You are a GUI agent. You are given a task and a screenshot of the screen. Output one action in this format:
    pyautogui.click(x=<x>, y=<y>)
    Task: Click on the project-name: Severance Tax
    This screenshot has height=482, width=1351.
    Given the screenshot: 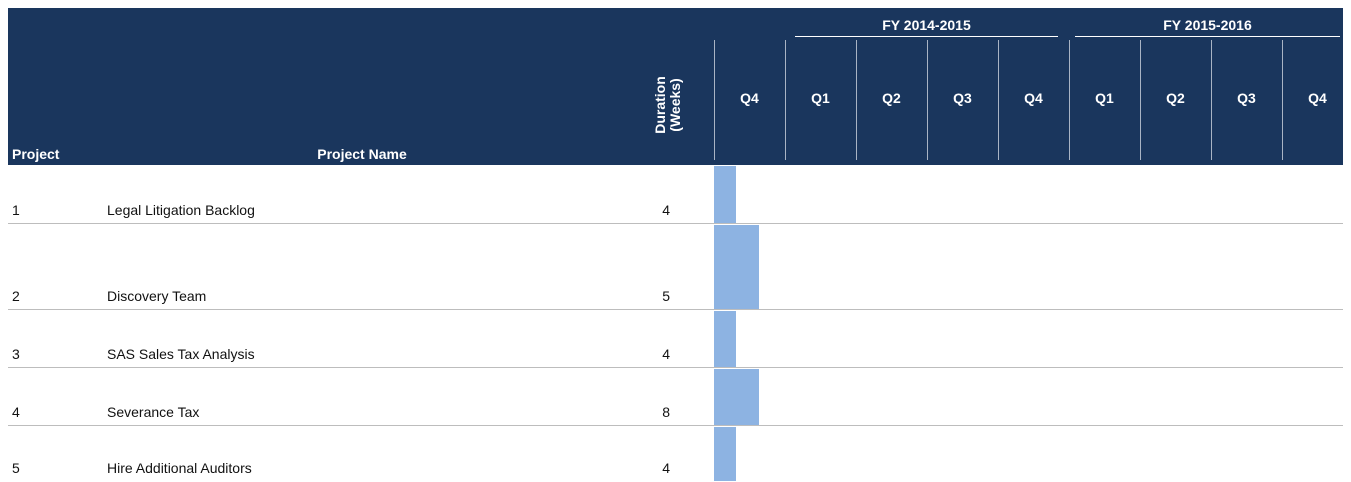 What is the action you would take?
    pyautogui.click(x=153, y=412)
    